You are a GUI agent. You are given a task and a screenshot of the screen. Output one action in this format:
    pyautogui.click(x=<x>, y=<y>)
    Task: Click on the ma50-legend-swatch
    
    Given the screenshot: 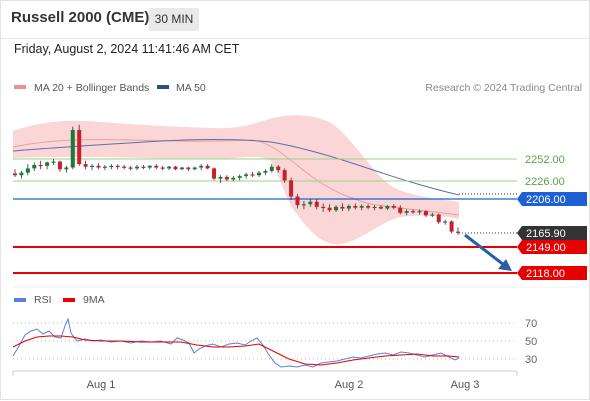 What is the action you would take?
    pyautogui.click(x=163, y=87)
    